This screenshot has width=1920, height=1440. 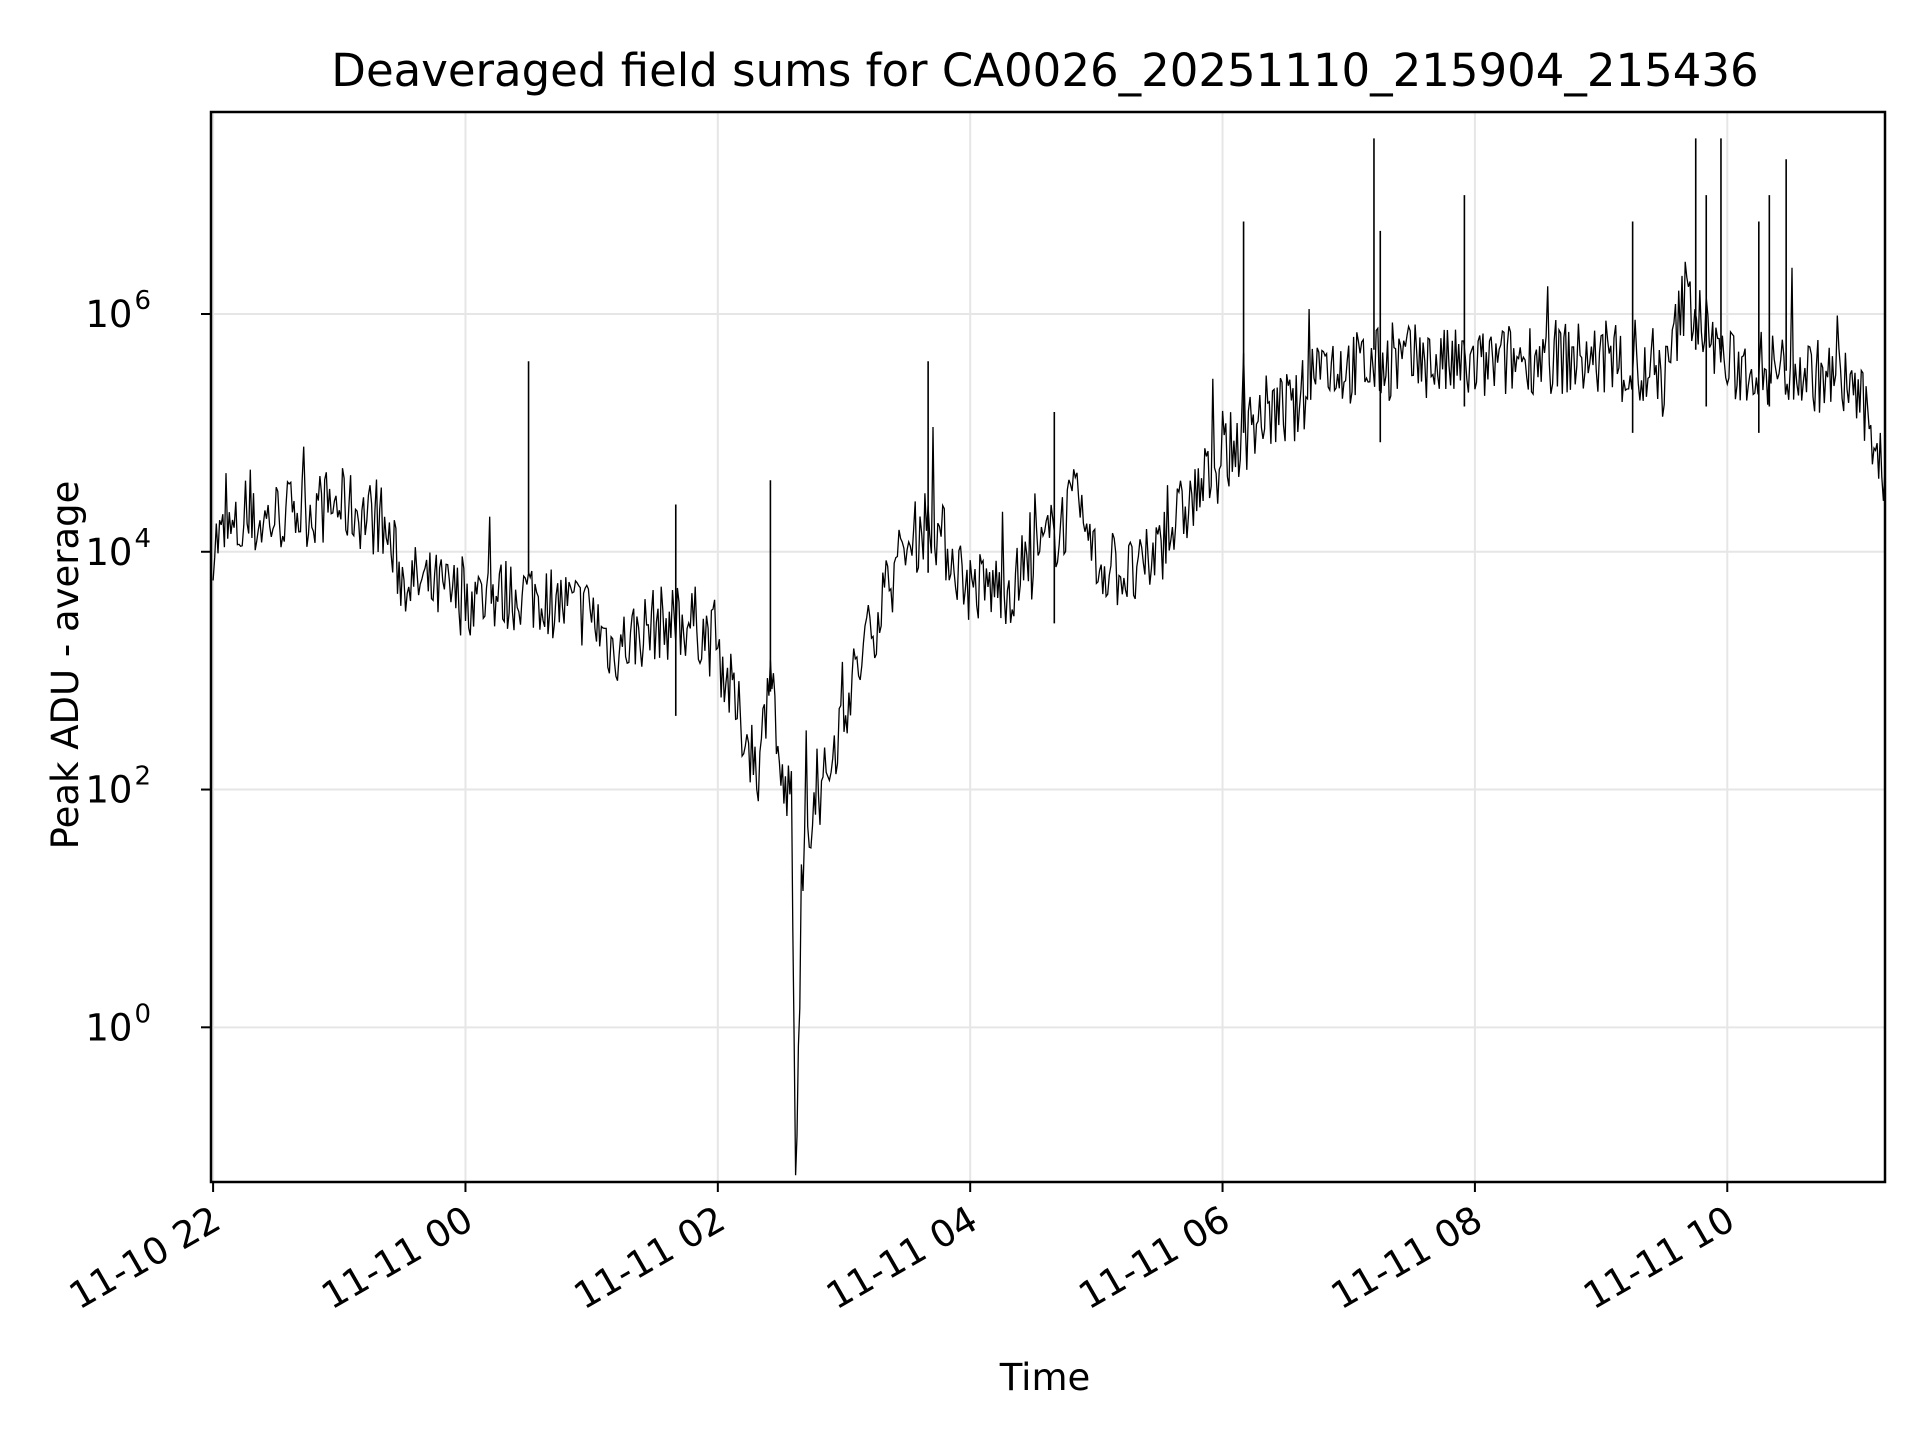 I want to click on y-axis-title: Peak ADU - average, so click(x=65, y=665).